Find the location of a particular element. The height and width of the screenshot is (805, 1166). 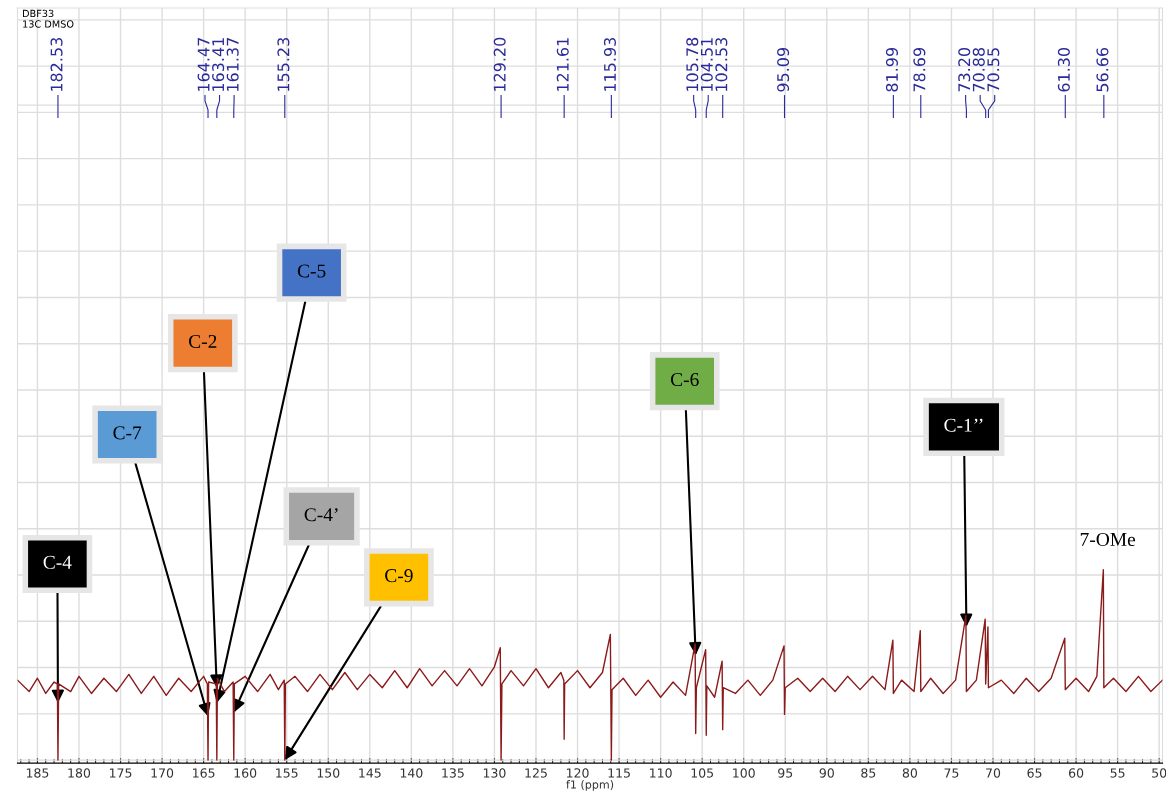

x-tick-label: 50 is located at coordinates (1159, 773).